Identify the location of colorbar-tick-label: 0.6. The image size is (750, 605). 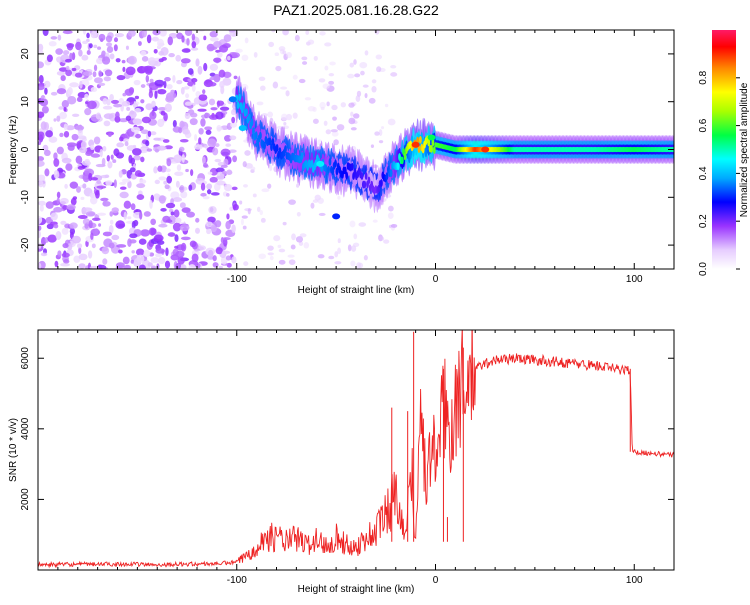
(703, 125).